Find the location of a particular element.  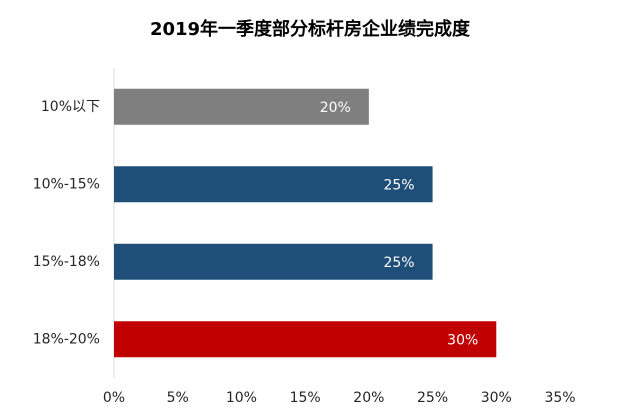

value-label: 30% is located at coordinates (462, 340).